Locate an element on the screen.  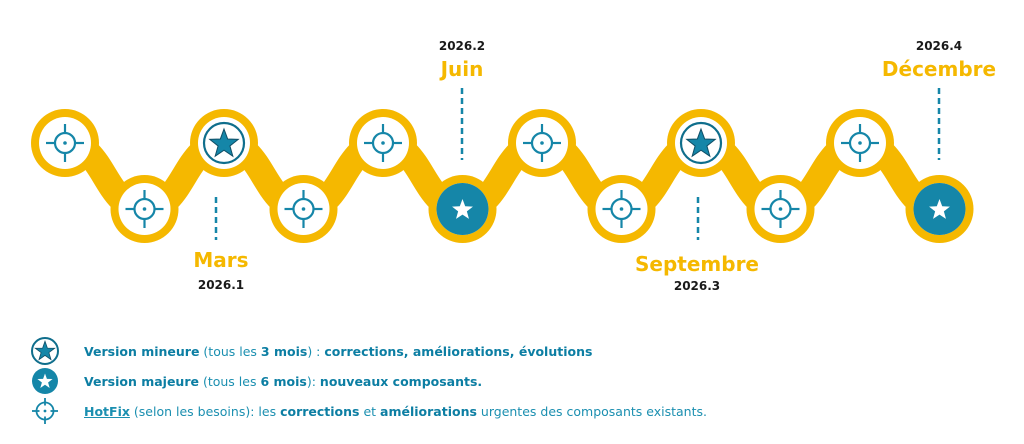
milestone-month-mars: Mars is located at coordinates (220, 260).